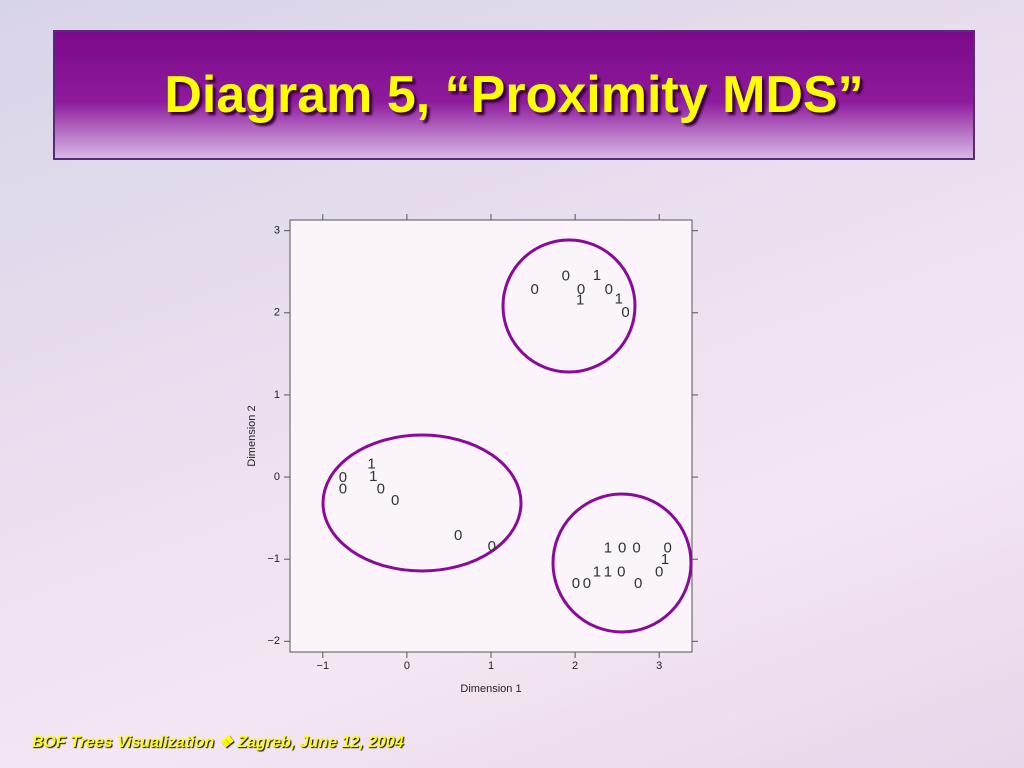 The width and height of the screenshot is (1024, 768). Describe the element at coordinates (659, 666) in the screenshot. I see `x-tick-label: 3` at that location.